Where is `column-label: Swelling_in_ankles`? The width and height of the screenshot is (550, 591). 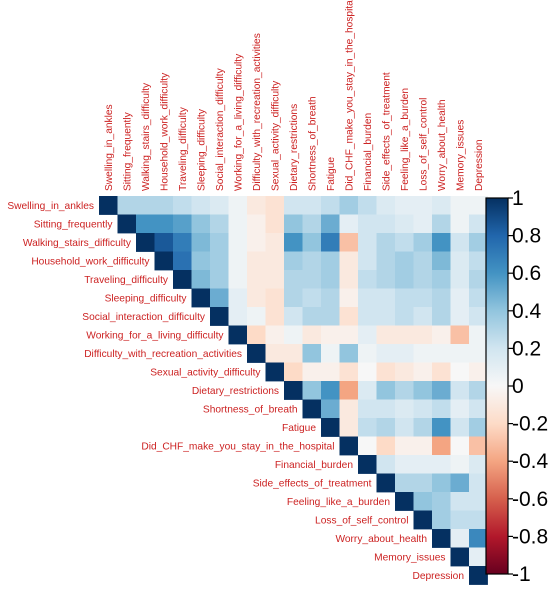 column-label: Swelling_in_ankles is located at coordinates (109, 147).